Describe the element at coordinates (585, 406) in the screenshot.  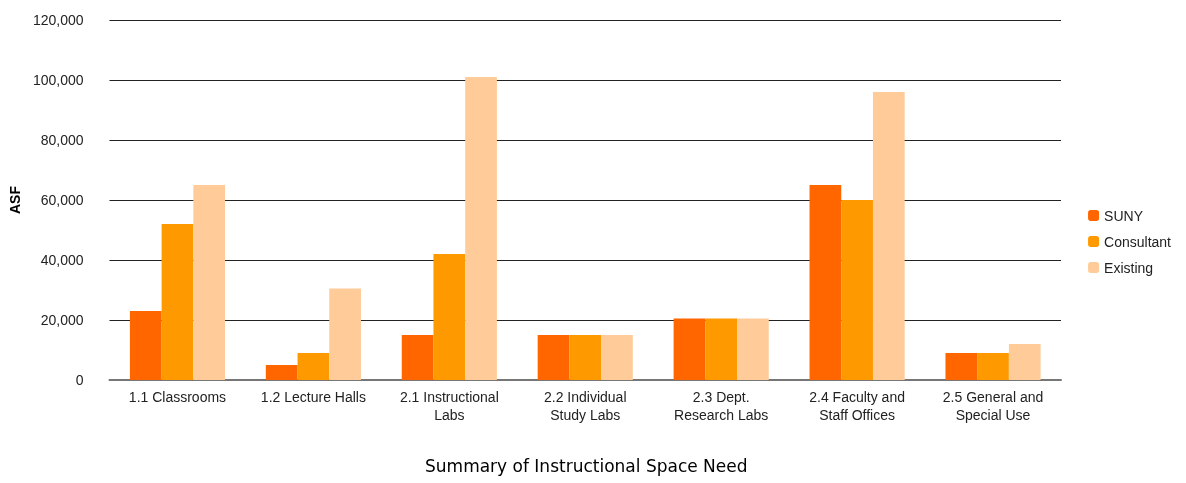
I see `x-tick-label: 2.2 Individual Study Labs` at that location.